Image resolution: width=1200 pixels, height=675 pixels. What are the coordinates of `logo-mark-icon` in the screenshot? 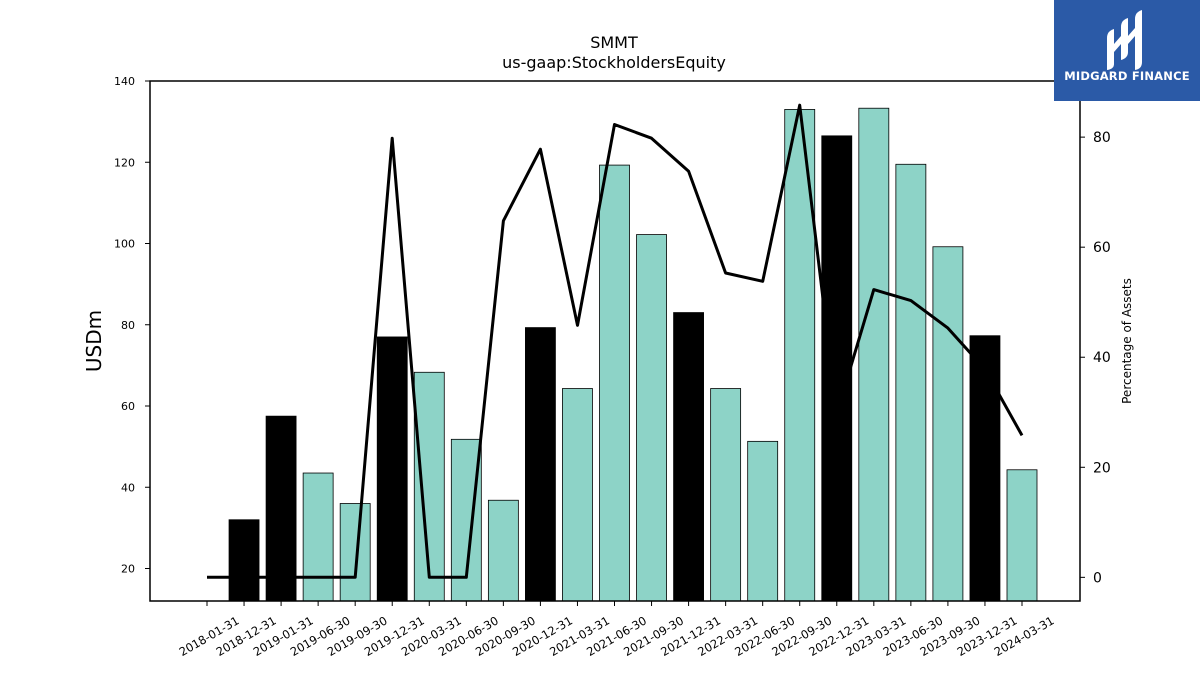 It's located at (1124, 40).